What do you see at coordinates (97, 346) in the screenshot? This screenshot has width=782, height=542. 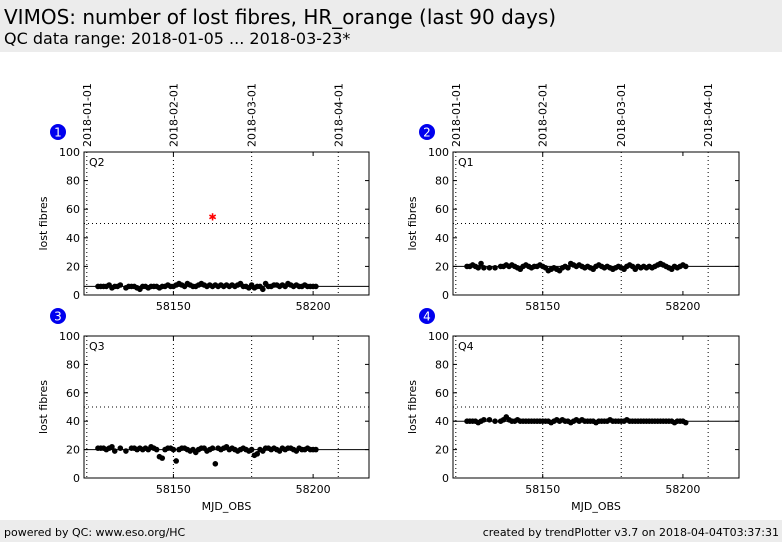 I see `quadrant-label: Q3` at bounding box center [97, 346].